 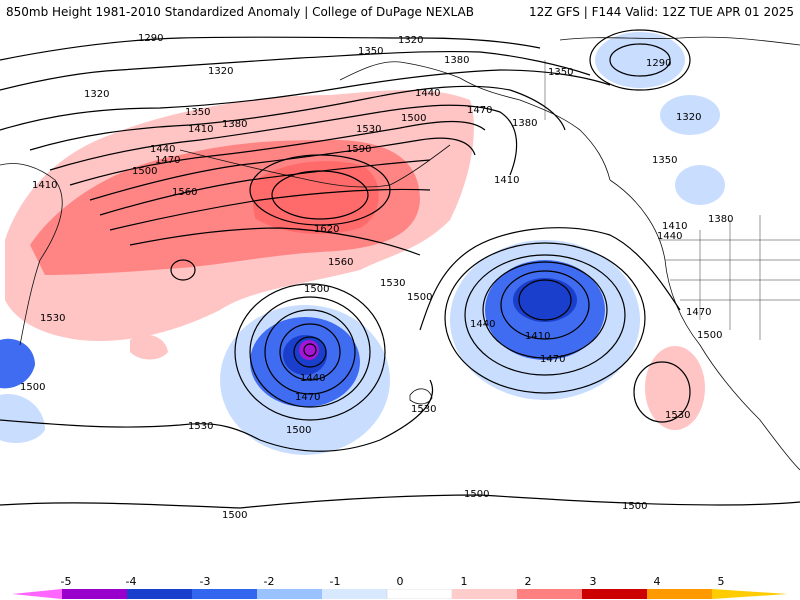 I want to click on na-west-coast, so click(x=704, y=325).